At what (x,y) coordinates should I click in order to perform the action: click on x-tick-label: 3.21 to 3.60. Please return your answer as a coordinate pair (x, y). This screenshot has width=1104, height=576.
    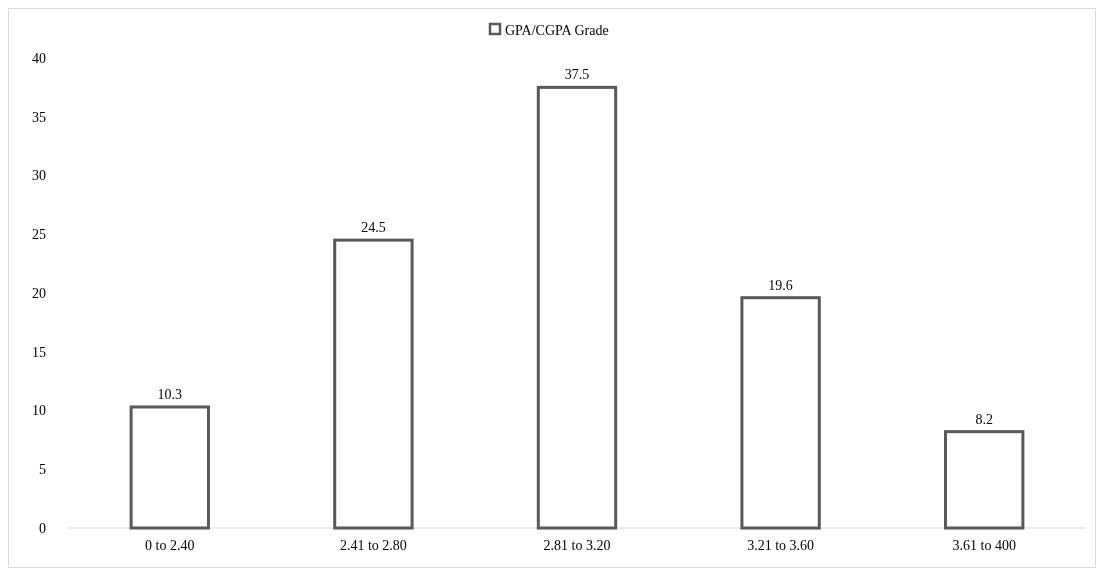
    Looking at the image, I should click on (781, 545).